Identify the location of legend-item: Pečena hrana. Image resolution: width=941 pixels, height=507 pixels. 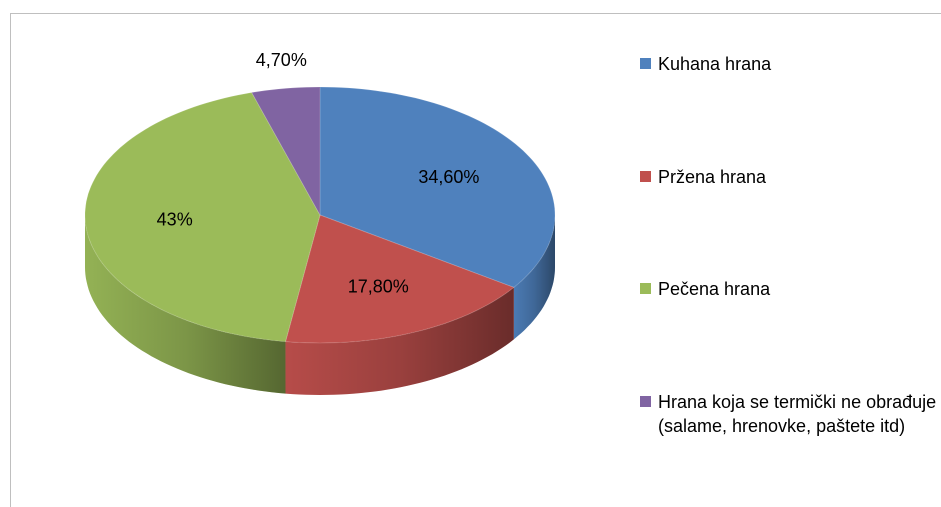
(789, 289).